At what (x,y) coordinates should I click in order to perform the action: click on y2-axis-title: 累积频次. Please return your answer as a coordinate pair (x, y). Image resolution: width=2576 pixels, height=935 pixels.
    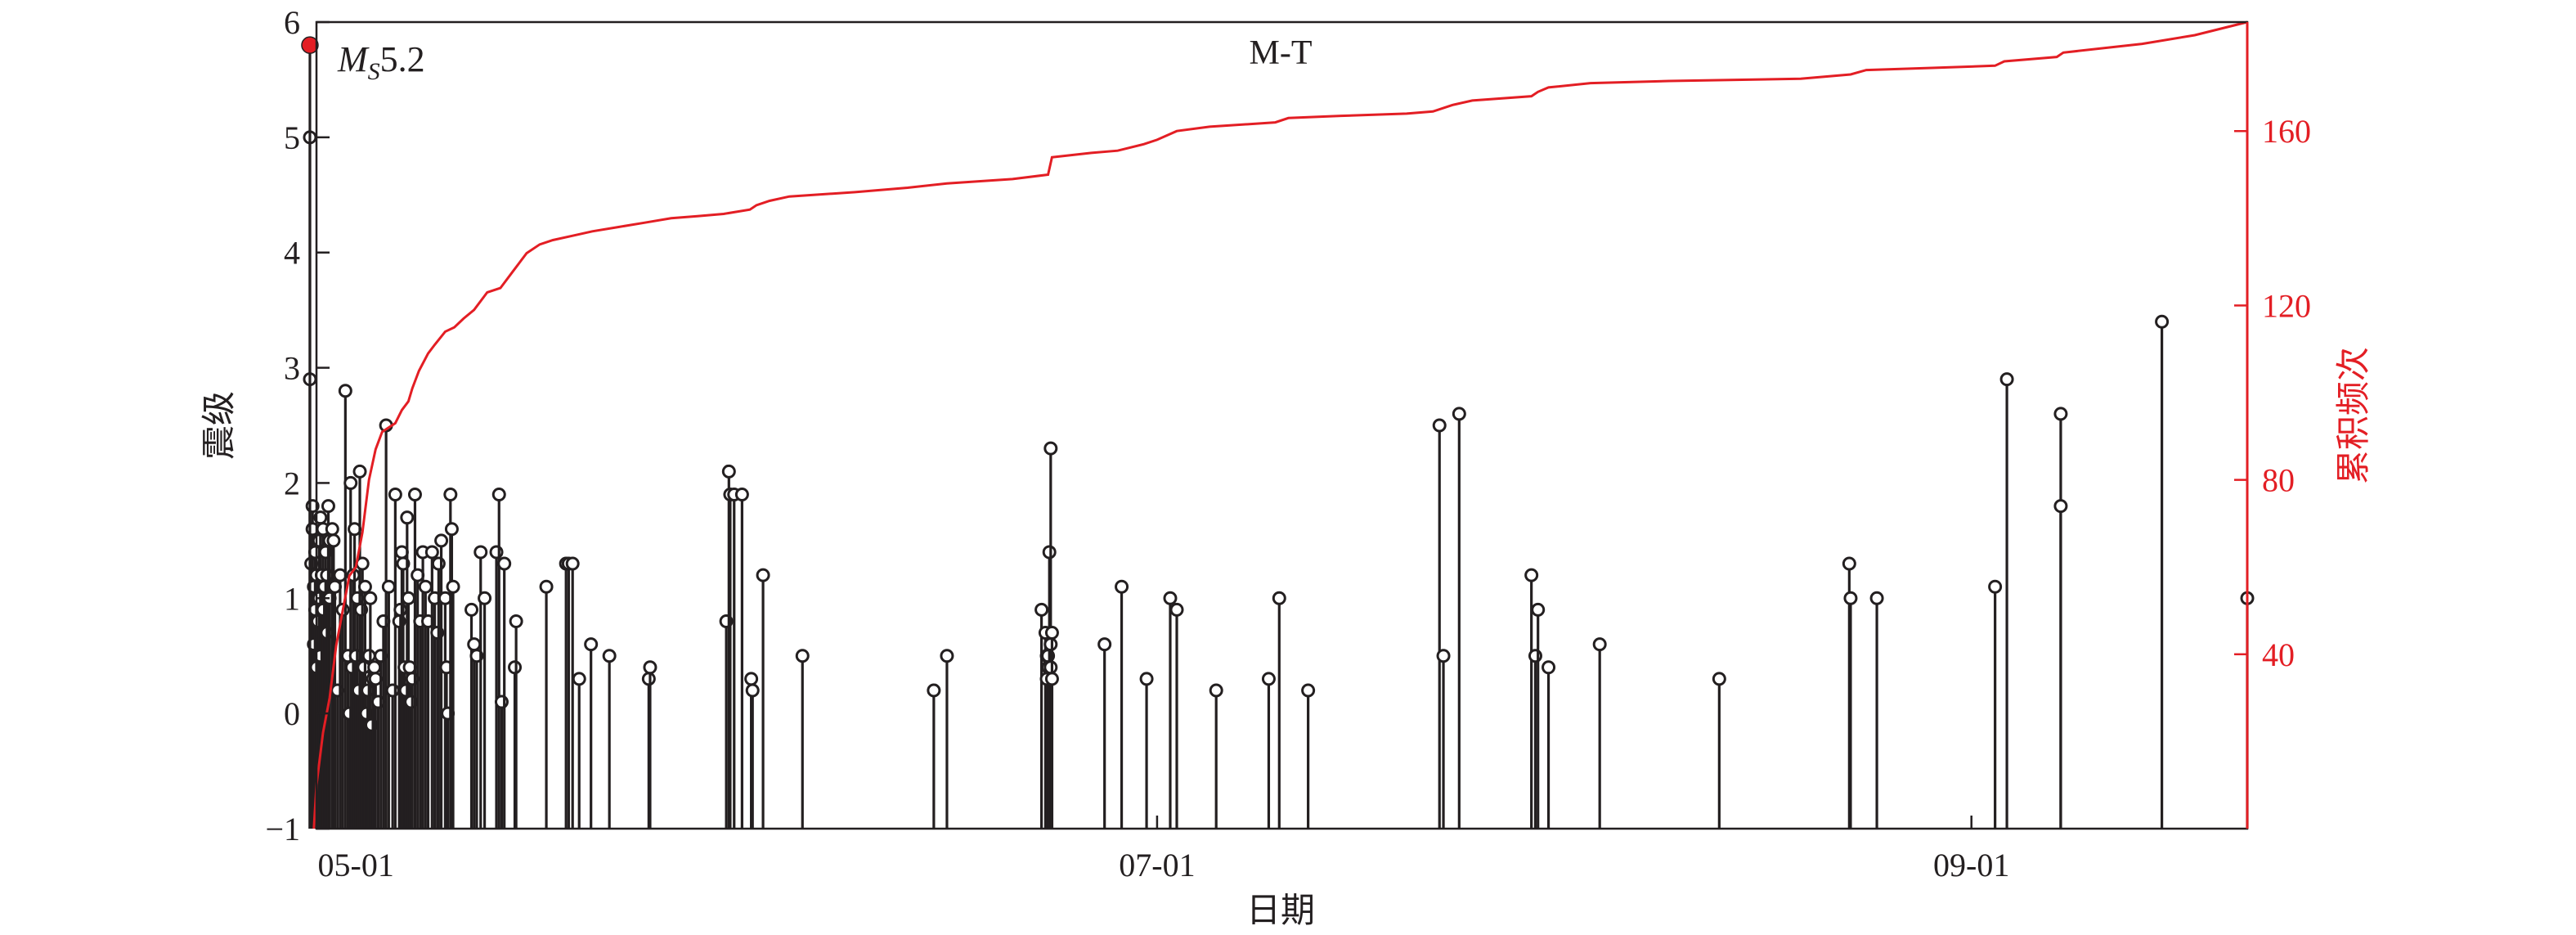
    Looking at the image, I should click on (2353, 415).